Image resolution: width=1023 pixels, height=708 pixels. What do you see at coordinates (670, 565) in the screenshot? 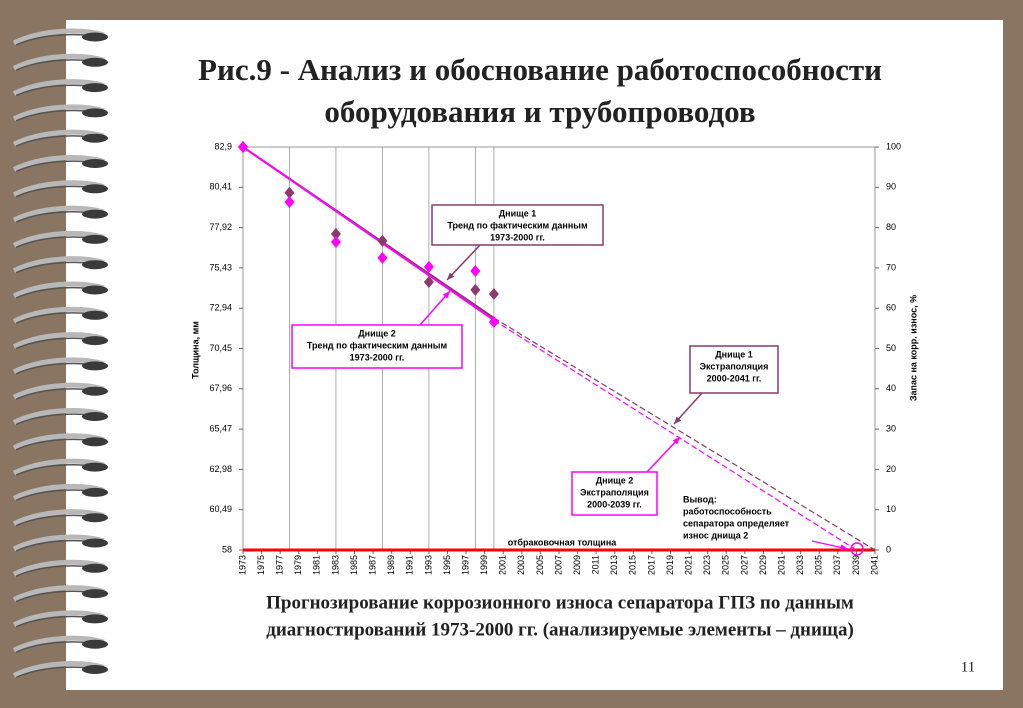
I see `x-tick-label: 2019` at bounding box center [670, 565].